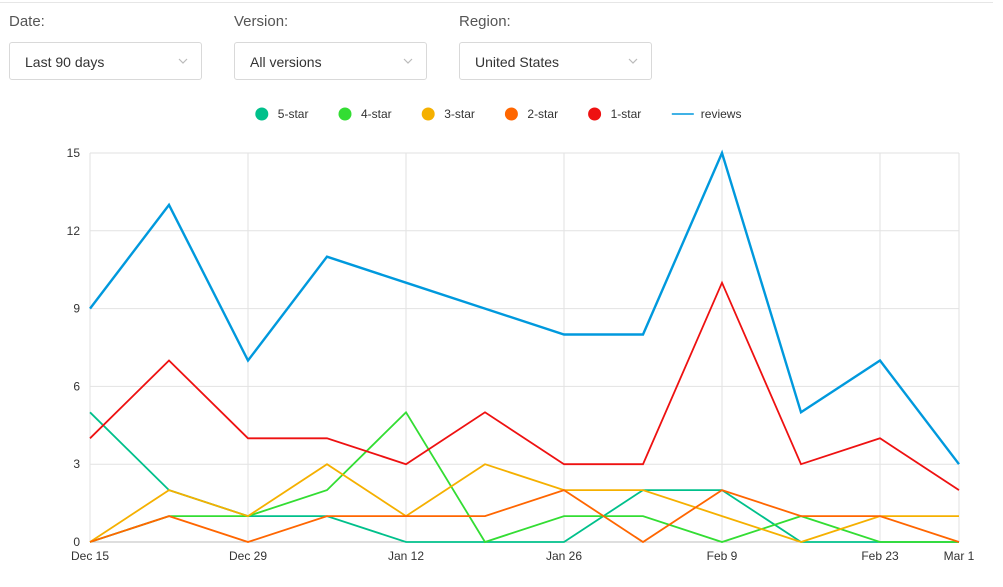 The height and width of the screenshot is (587, 1003). Describe the element at coordinates (428, 114) in the screenshot. I see `legend-swatch-3-star` at that location.